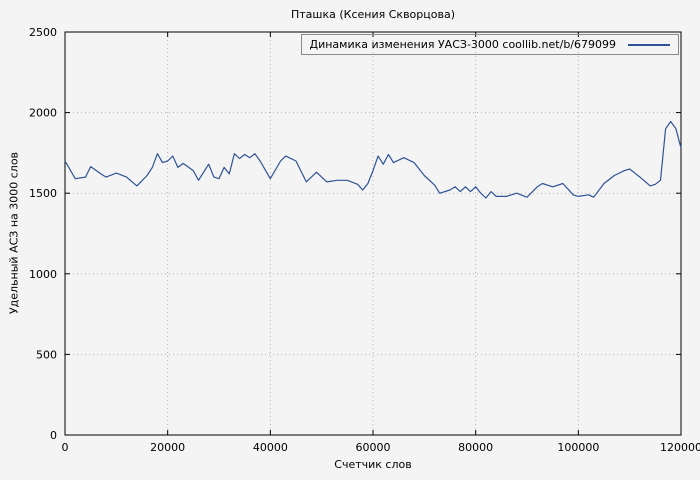  What do you see at coordinates (475, 447) in the screenshot?
I see `x-tick-label: 80000` at bounding box center [475, 447].